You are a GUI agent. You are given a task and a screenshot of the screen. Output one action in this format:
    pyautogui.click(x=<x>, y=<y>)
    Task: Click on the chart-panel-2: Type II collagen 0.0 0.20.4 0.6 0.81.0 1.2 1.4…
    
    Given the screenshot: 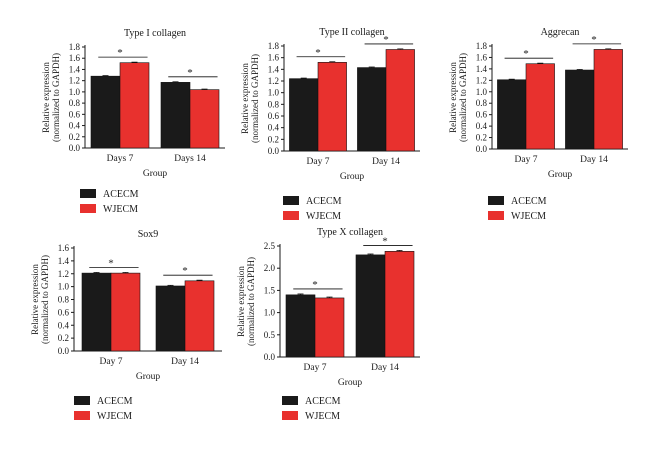 What is the action you would take?
    pyautogui.click(x=330, y=124)
    